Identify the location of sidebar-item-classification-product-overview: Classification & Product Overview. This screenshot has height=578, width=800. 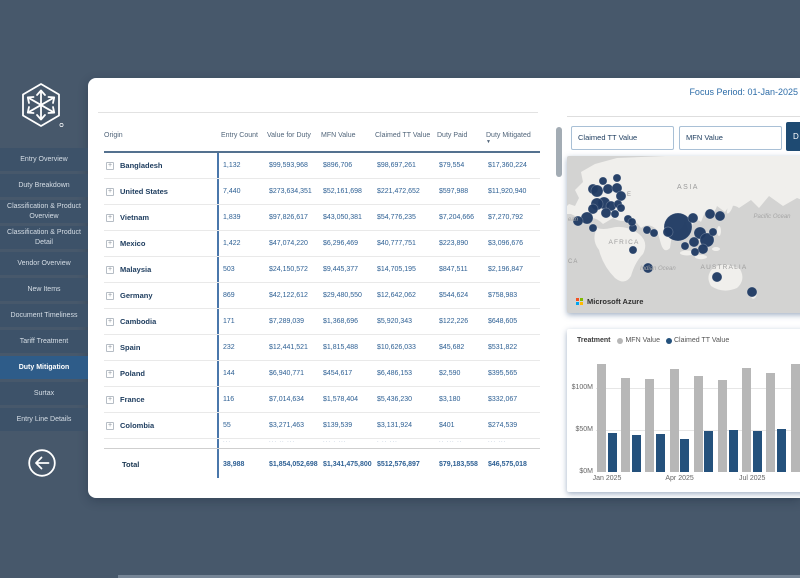
(44, 211).